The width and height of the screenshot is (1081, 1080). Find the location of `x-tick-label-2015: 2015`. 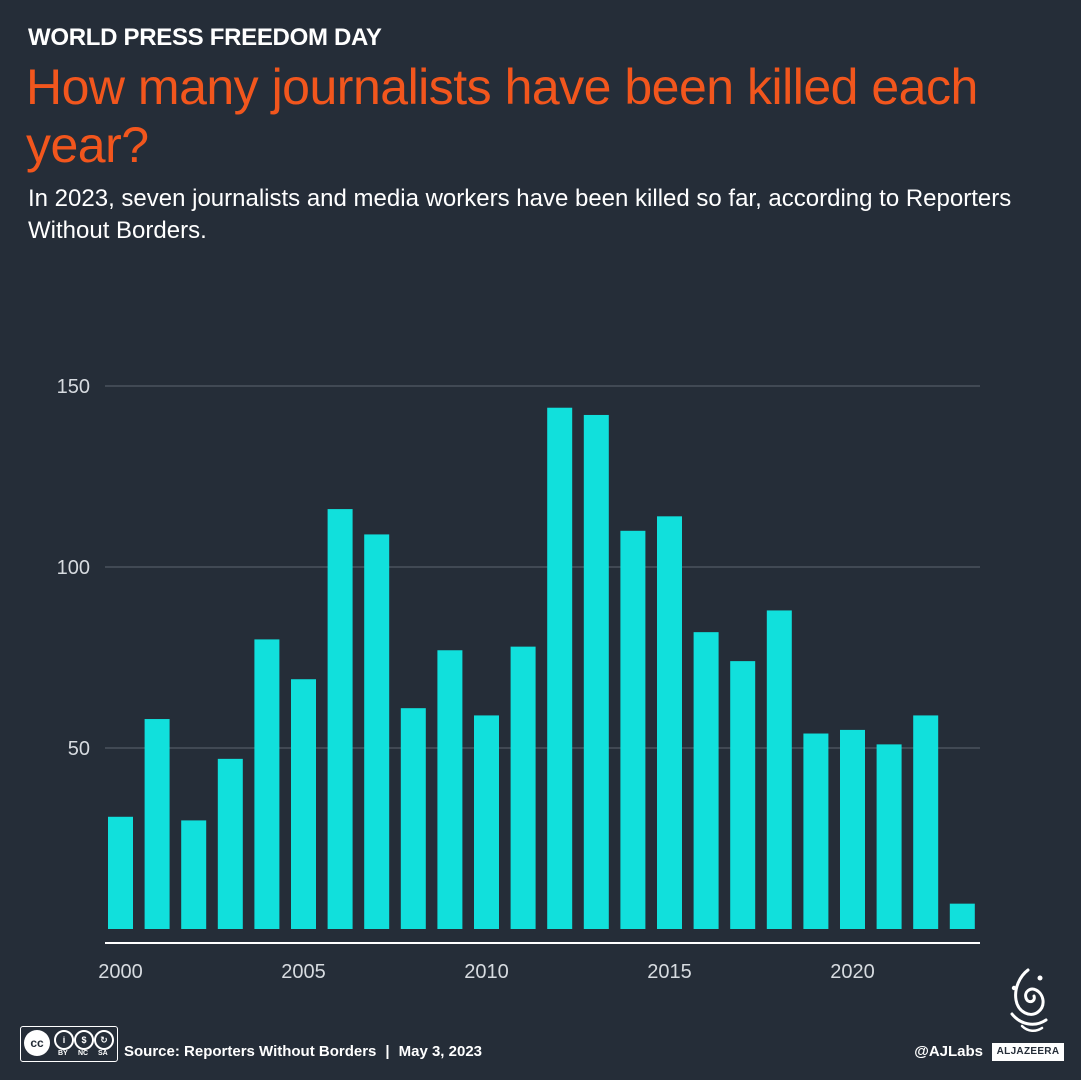

x-tick-label-2015: 2015 is located at coordinates (669, 972).